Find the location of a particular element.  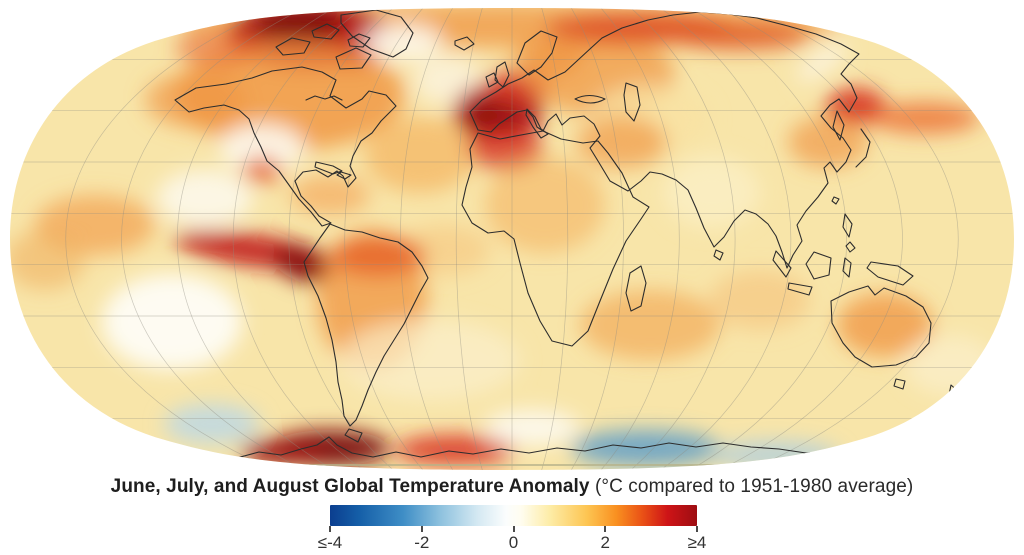

color-scale-tick-label: -2 is located at coordinates (422, 542).